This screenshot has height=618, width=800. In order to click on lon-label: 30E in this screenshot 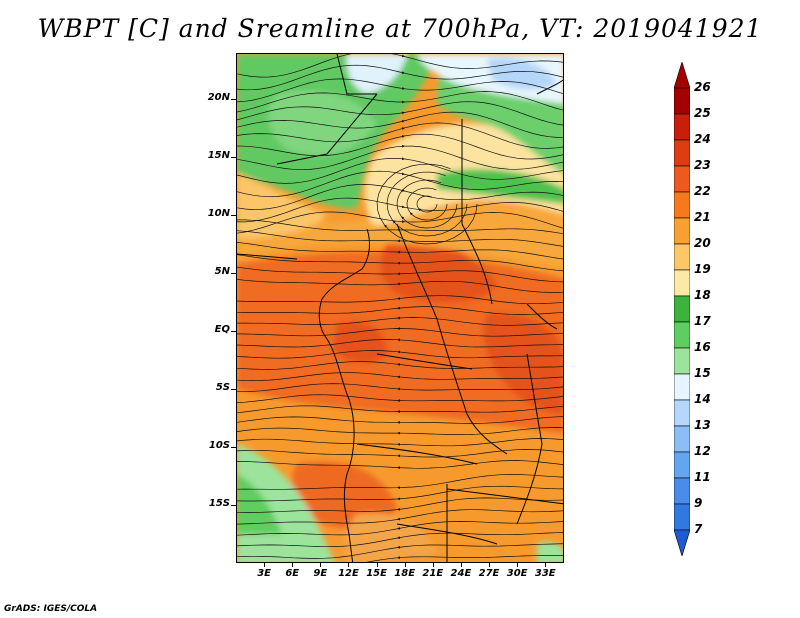, I will do `click(517, 573)`.